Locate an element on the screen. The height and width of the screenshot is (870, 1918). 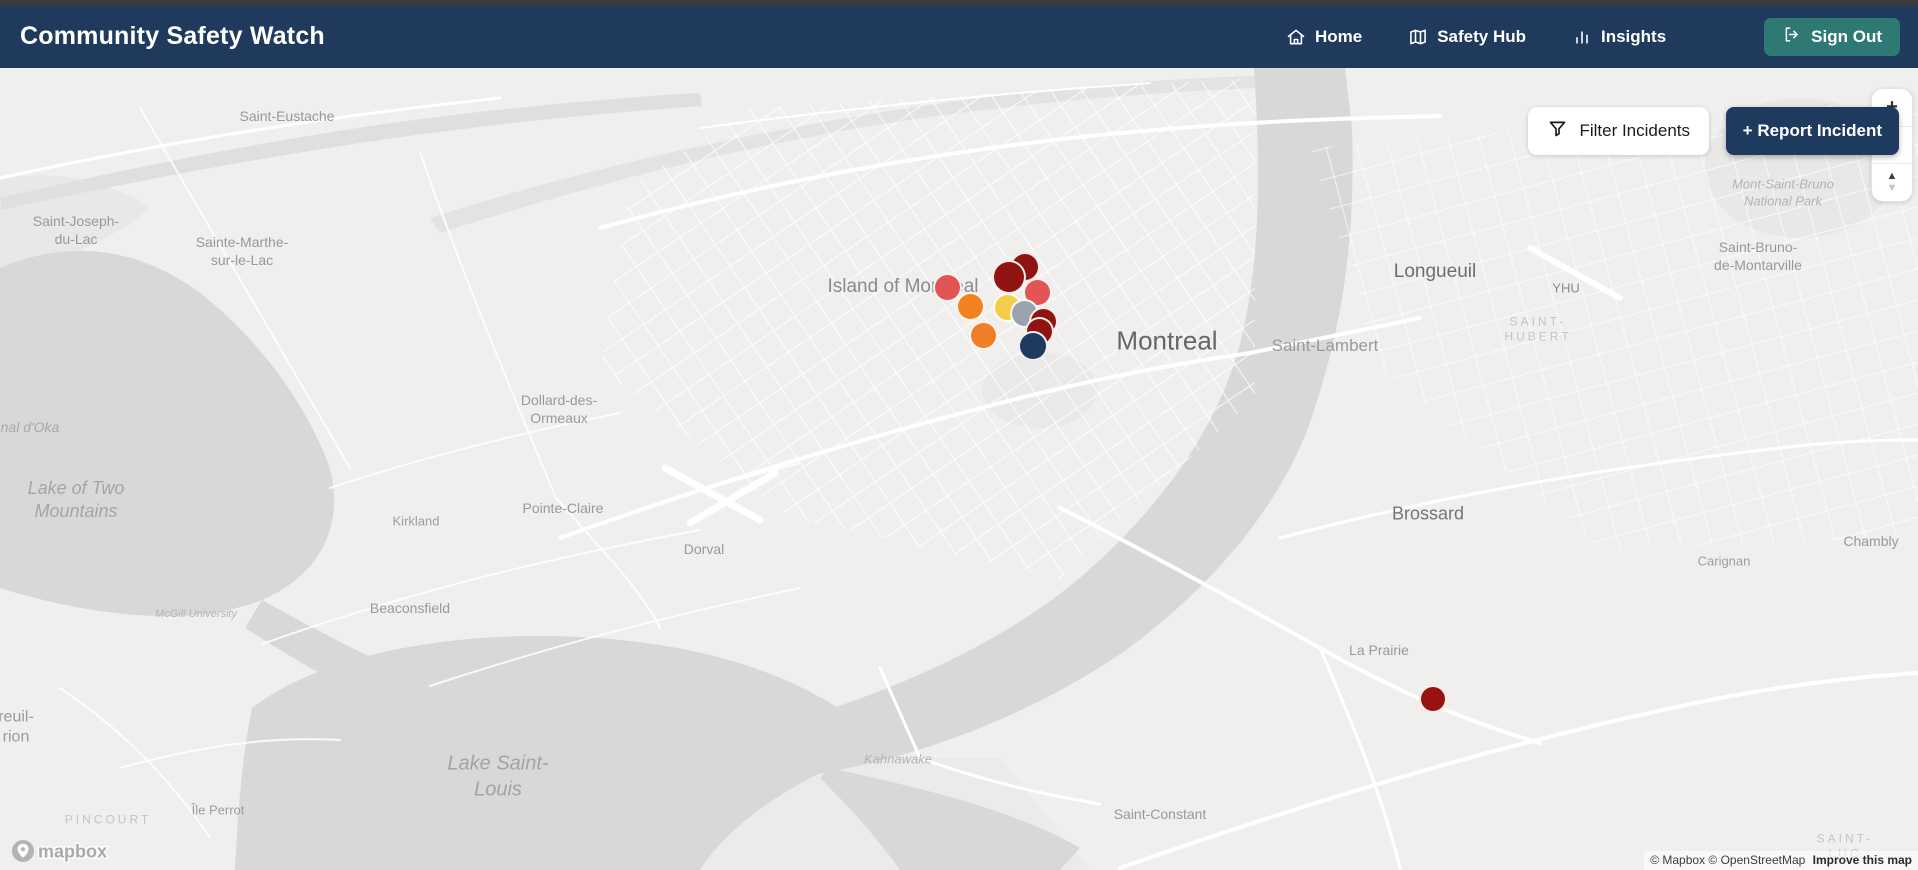
mapbox-logo: mapbox is located at coordinates (66, 851).